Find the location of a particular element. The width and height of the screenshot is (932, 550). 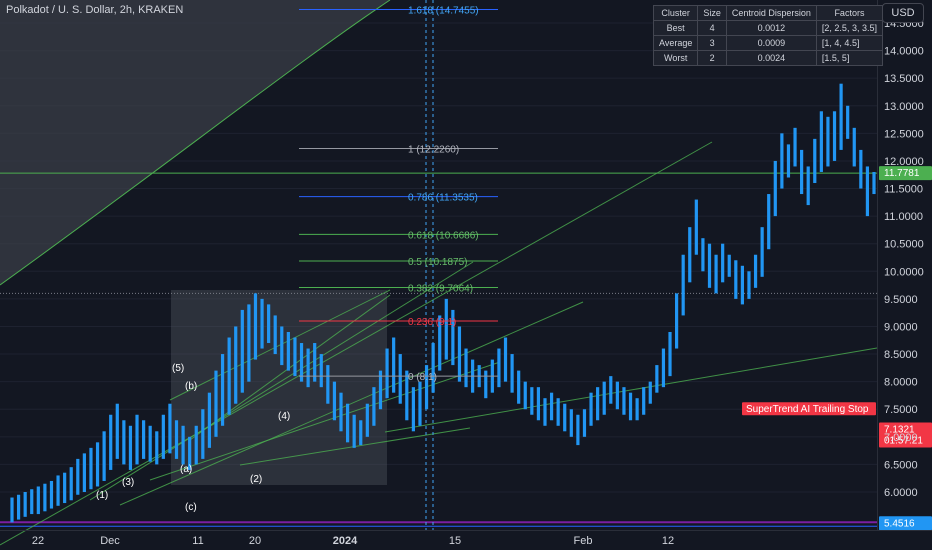

stats-cell: 4 is located at coordinates (712, 28).